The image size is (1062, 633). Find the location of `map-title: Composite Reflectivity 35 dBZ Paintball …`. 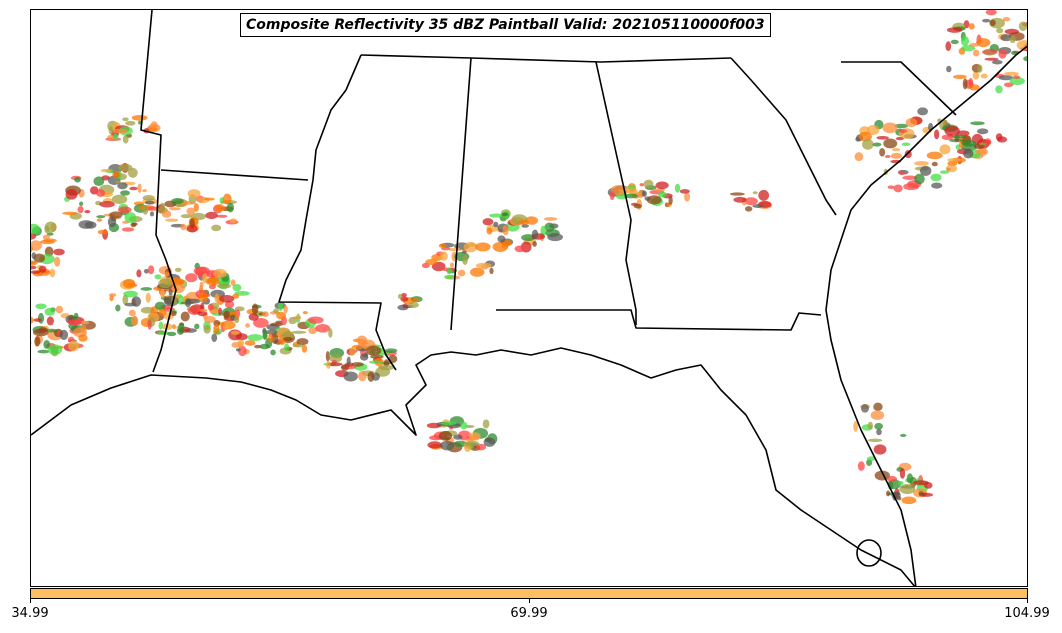

map-title: Composite Reflectivity 35 dBZ Paintball … is located at coordinates (505, 25).